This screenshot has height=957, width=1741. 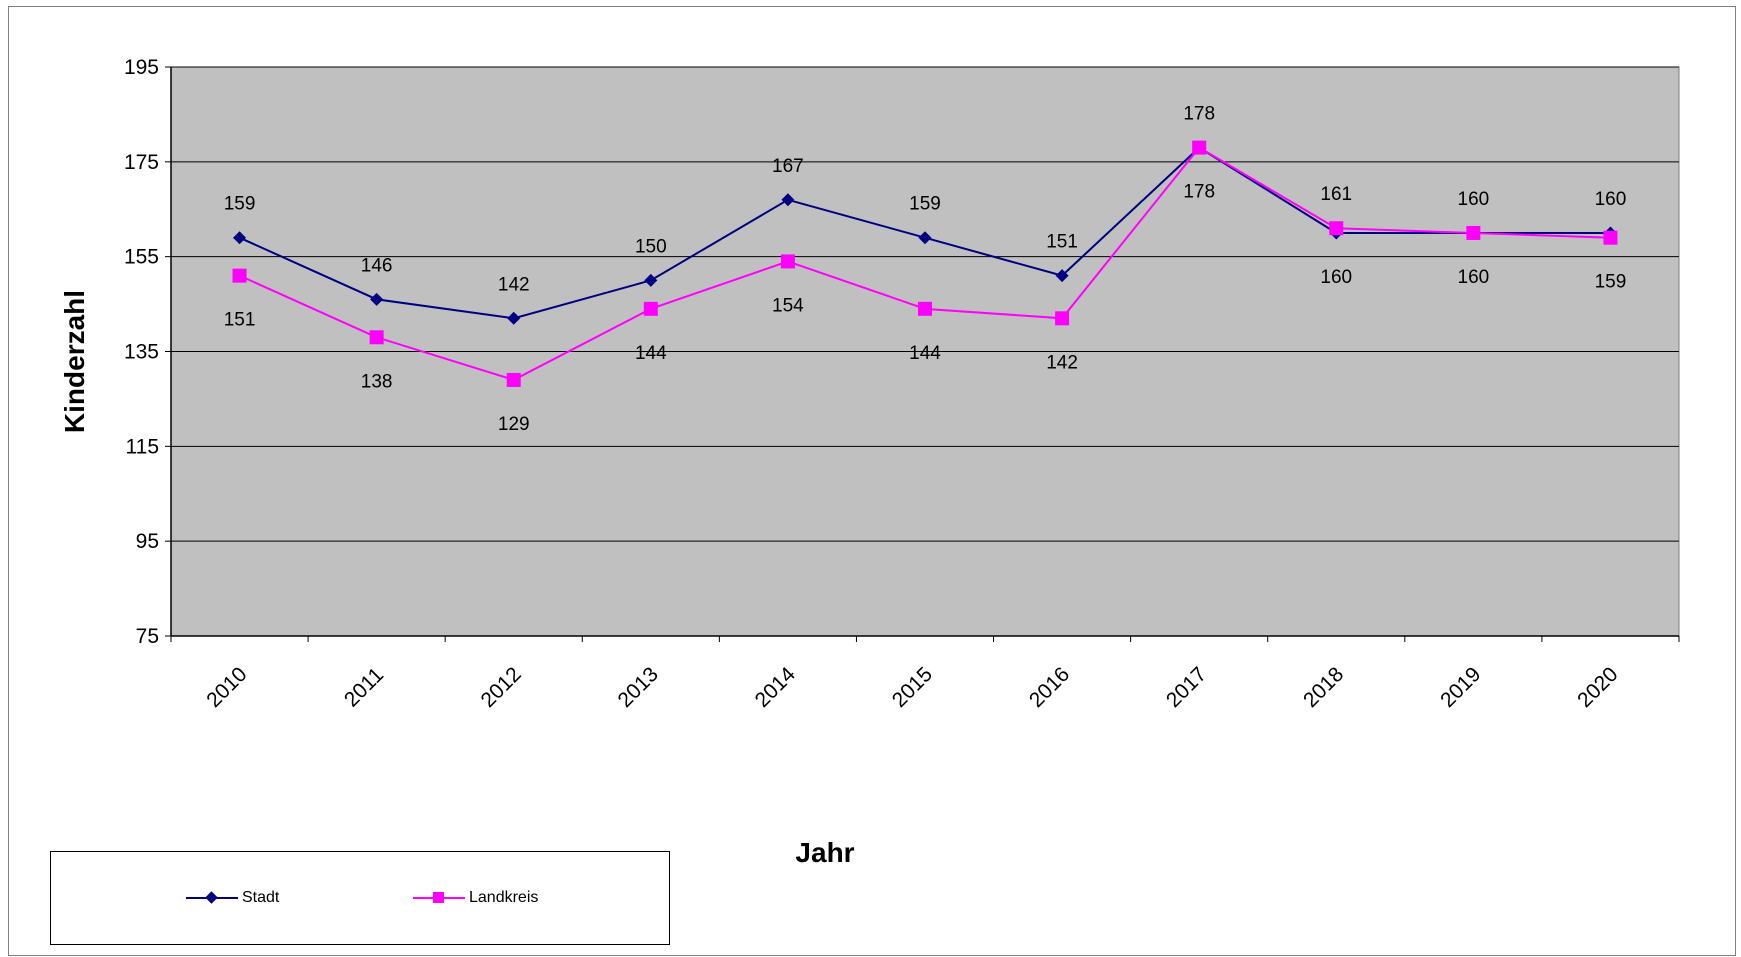 I want to click on data-label-landkreis: 178, so click(x=1199, y=192).